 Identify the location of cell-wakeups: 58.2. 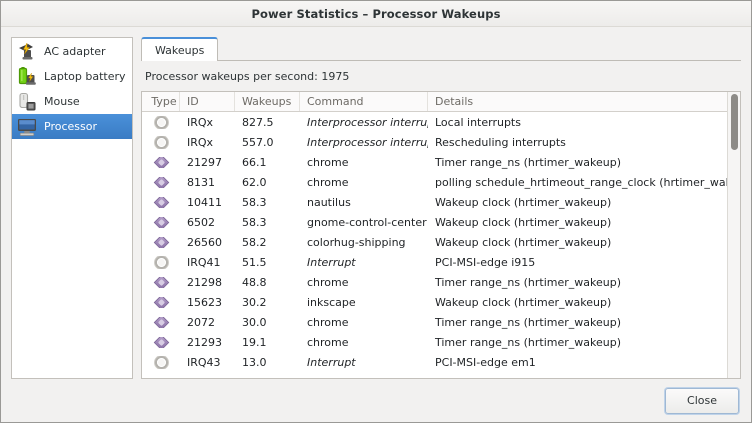
(254, 242).